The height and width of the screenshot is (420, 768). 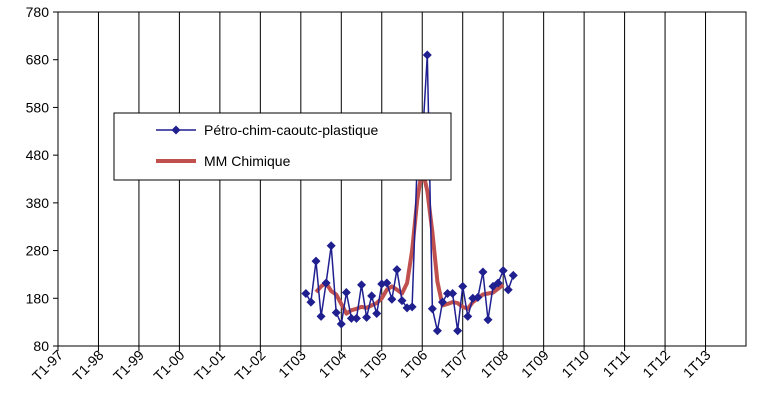 What do you see at coordinates (575, 364) in the screenshot?
I see `x-tick-label: 1T10` at bounding box center [575, 364].